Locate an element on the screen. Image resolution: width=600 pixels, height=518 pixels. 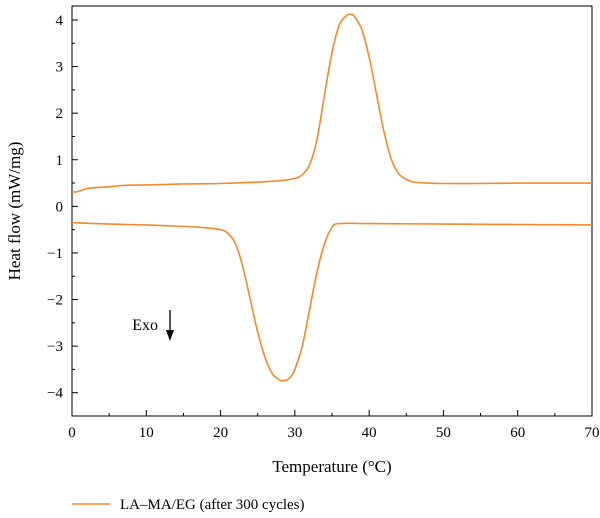
x-axis-title: Temperature (°C) is located at coordinates (331, 466).